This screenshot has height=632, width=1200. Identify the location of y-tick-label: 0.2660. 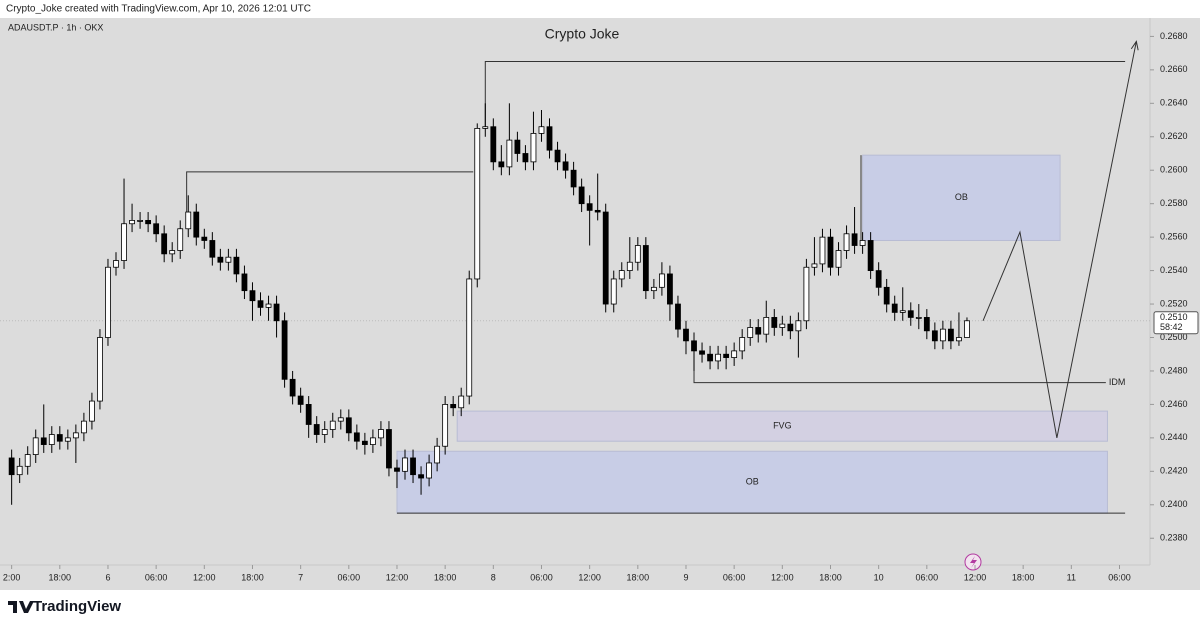
(1174, 69).